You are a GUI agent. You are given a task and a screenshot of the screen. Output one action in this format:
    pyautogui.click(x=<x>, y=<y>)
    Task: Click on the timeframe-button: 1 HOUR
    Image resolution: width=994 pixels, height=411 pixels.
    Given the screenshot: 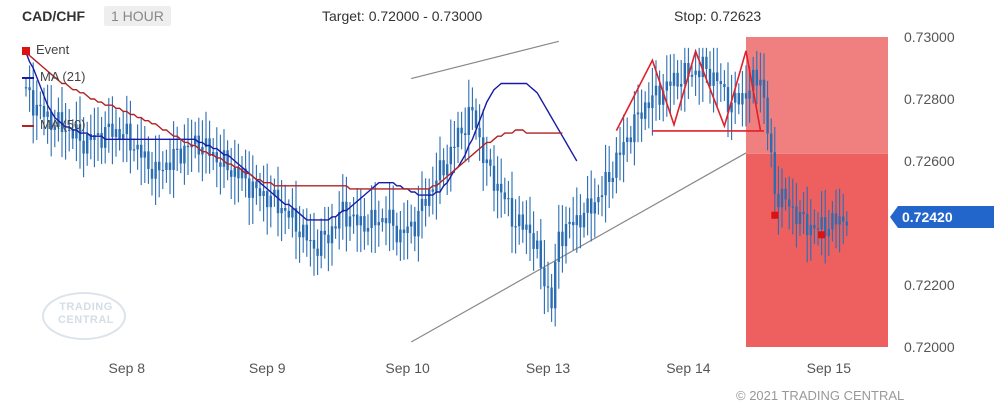 What is the action you would take?
    pyautogui.click(x=137, y=16)
    